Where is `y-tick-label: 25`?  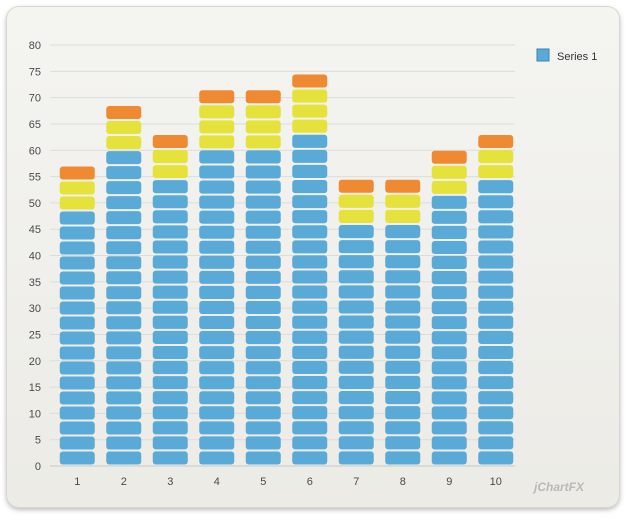
y-tick-label: 25 is located at coordinates (35, 335).